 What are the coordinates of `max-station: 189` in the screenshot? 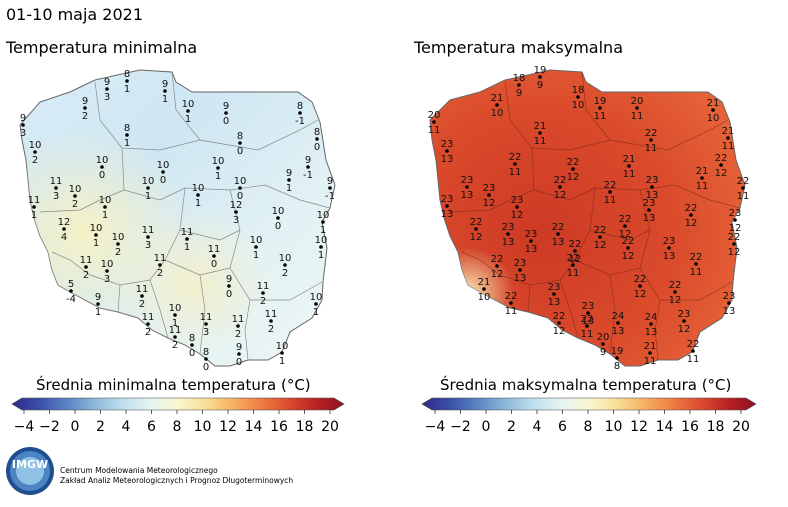 It's located at (519, 86).